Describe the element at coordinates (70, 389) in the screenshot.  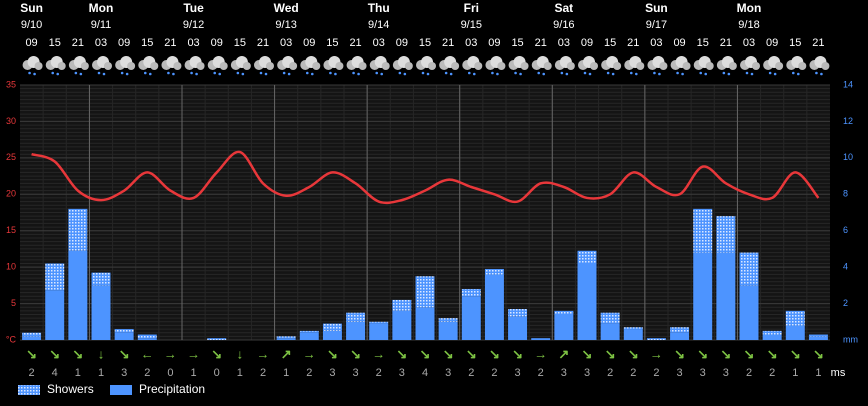
I see `legend-label: Showers` at that location.